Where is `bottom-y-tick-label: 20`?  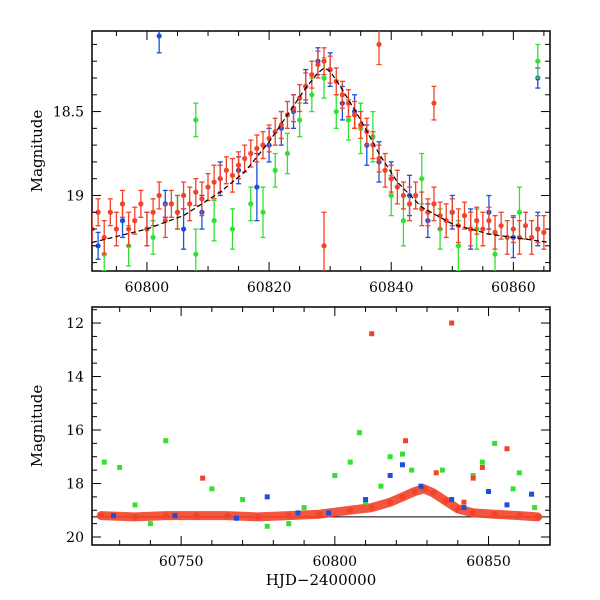 bottom-y-tick-label: 20 is located at coordinates (75, 538).